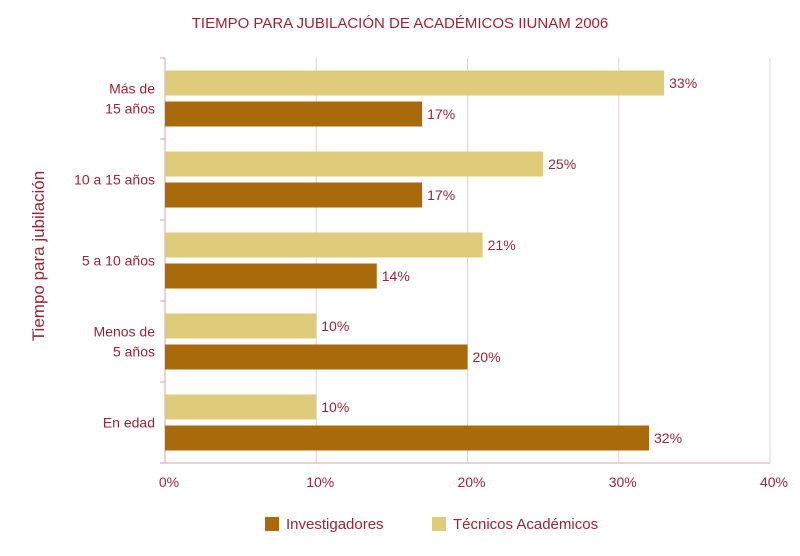 The width and height of the screenshot is (800, 556). I want to click on x-tick-label: 20%, so click(471, 482).